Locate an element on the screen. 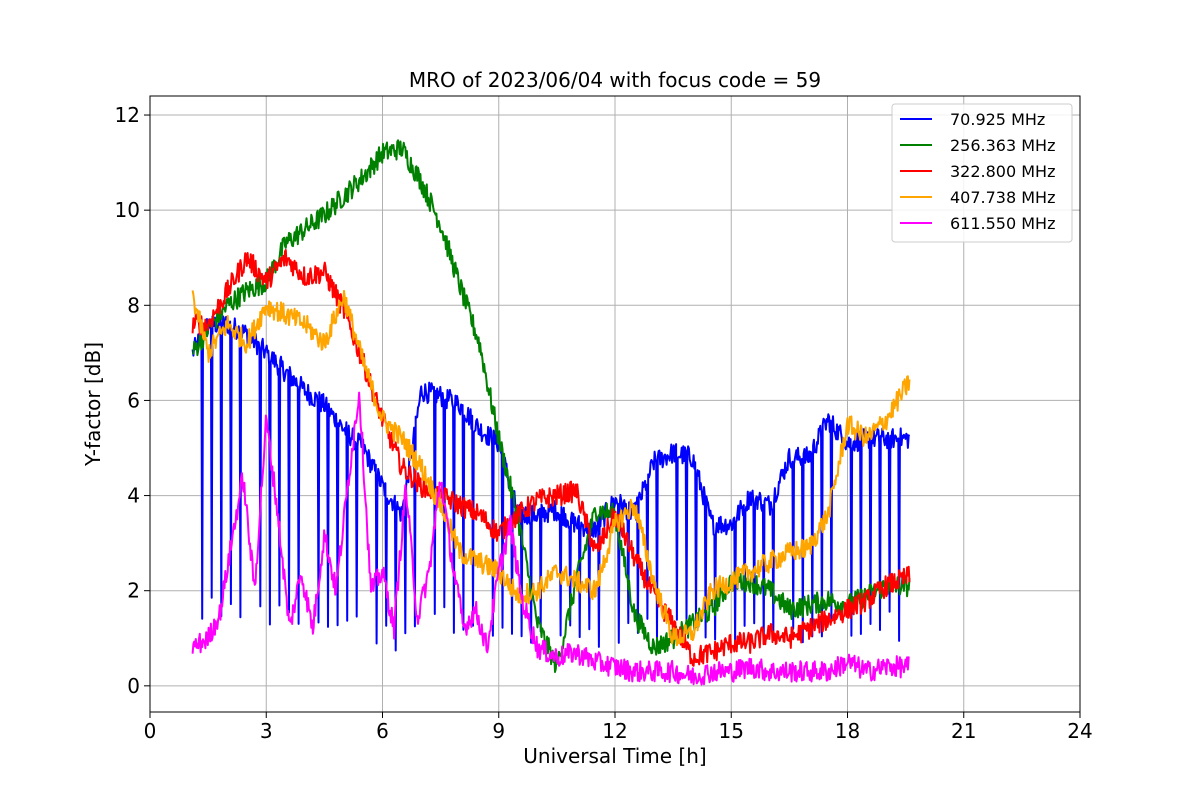 This screenshot has width=1200, height=800. x-axis: 0 3 6 9 12 15 18 21 24 is located at coordinates (618, 727).